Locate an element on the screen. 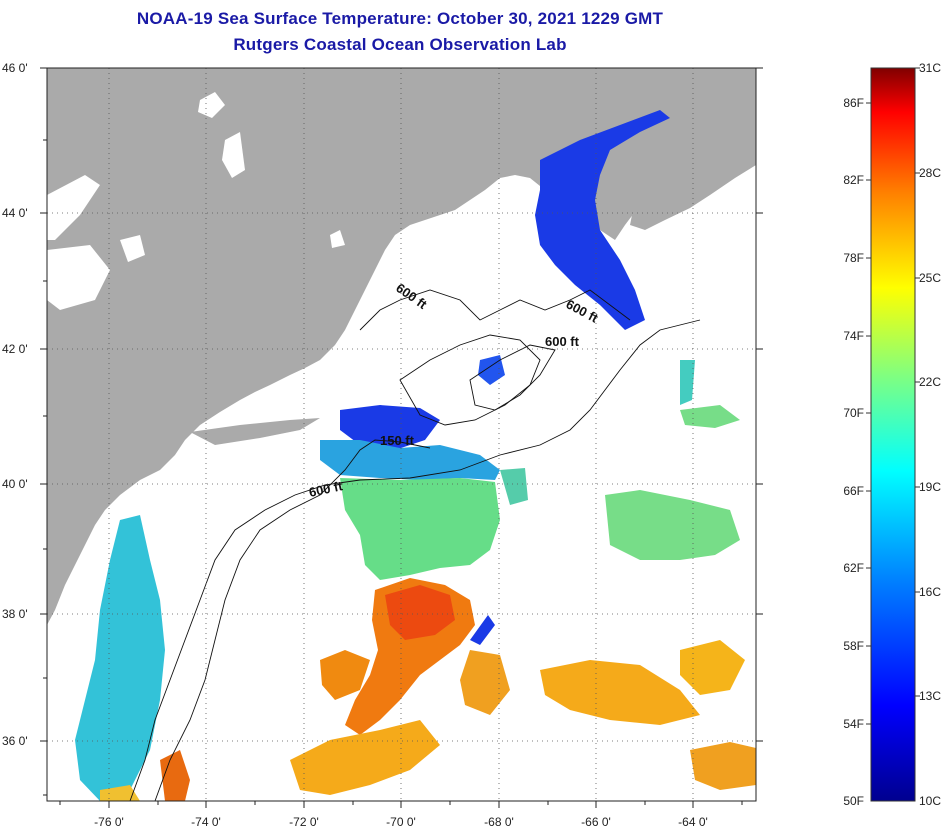 The image size is (952, 832). colorbar-label-f: 58F is located at coordinates (853, 646).